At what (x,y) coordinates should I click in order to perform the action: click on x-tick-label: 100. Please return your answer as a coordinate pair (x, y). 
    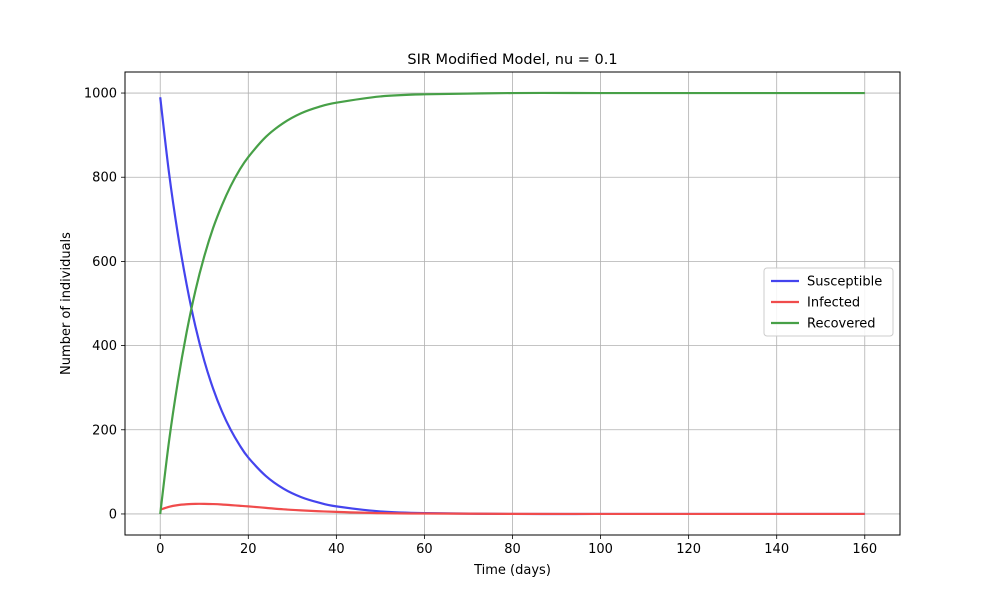
    Looking at the image, I should click on (600, 549).